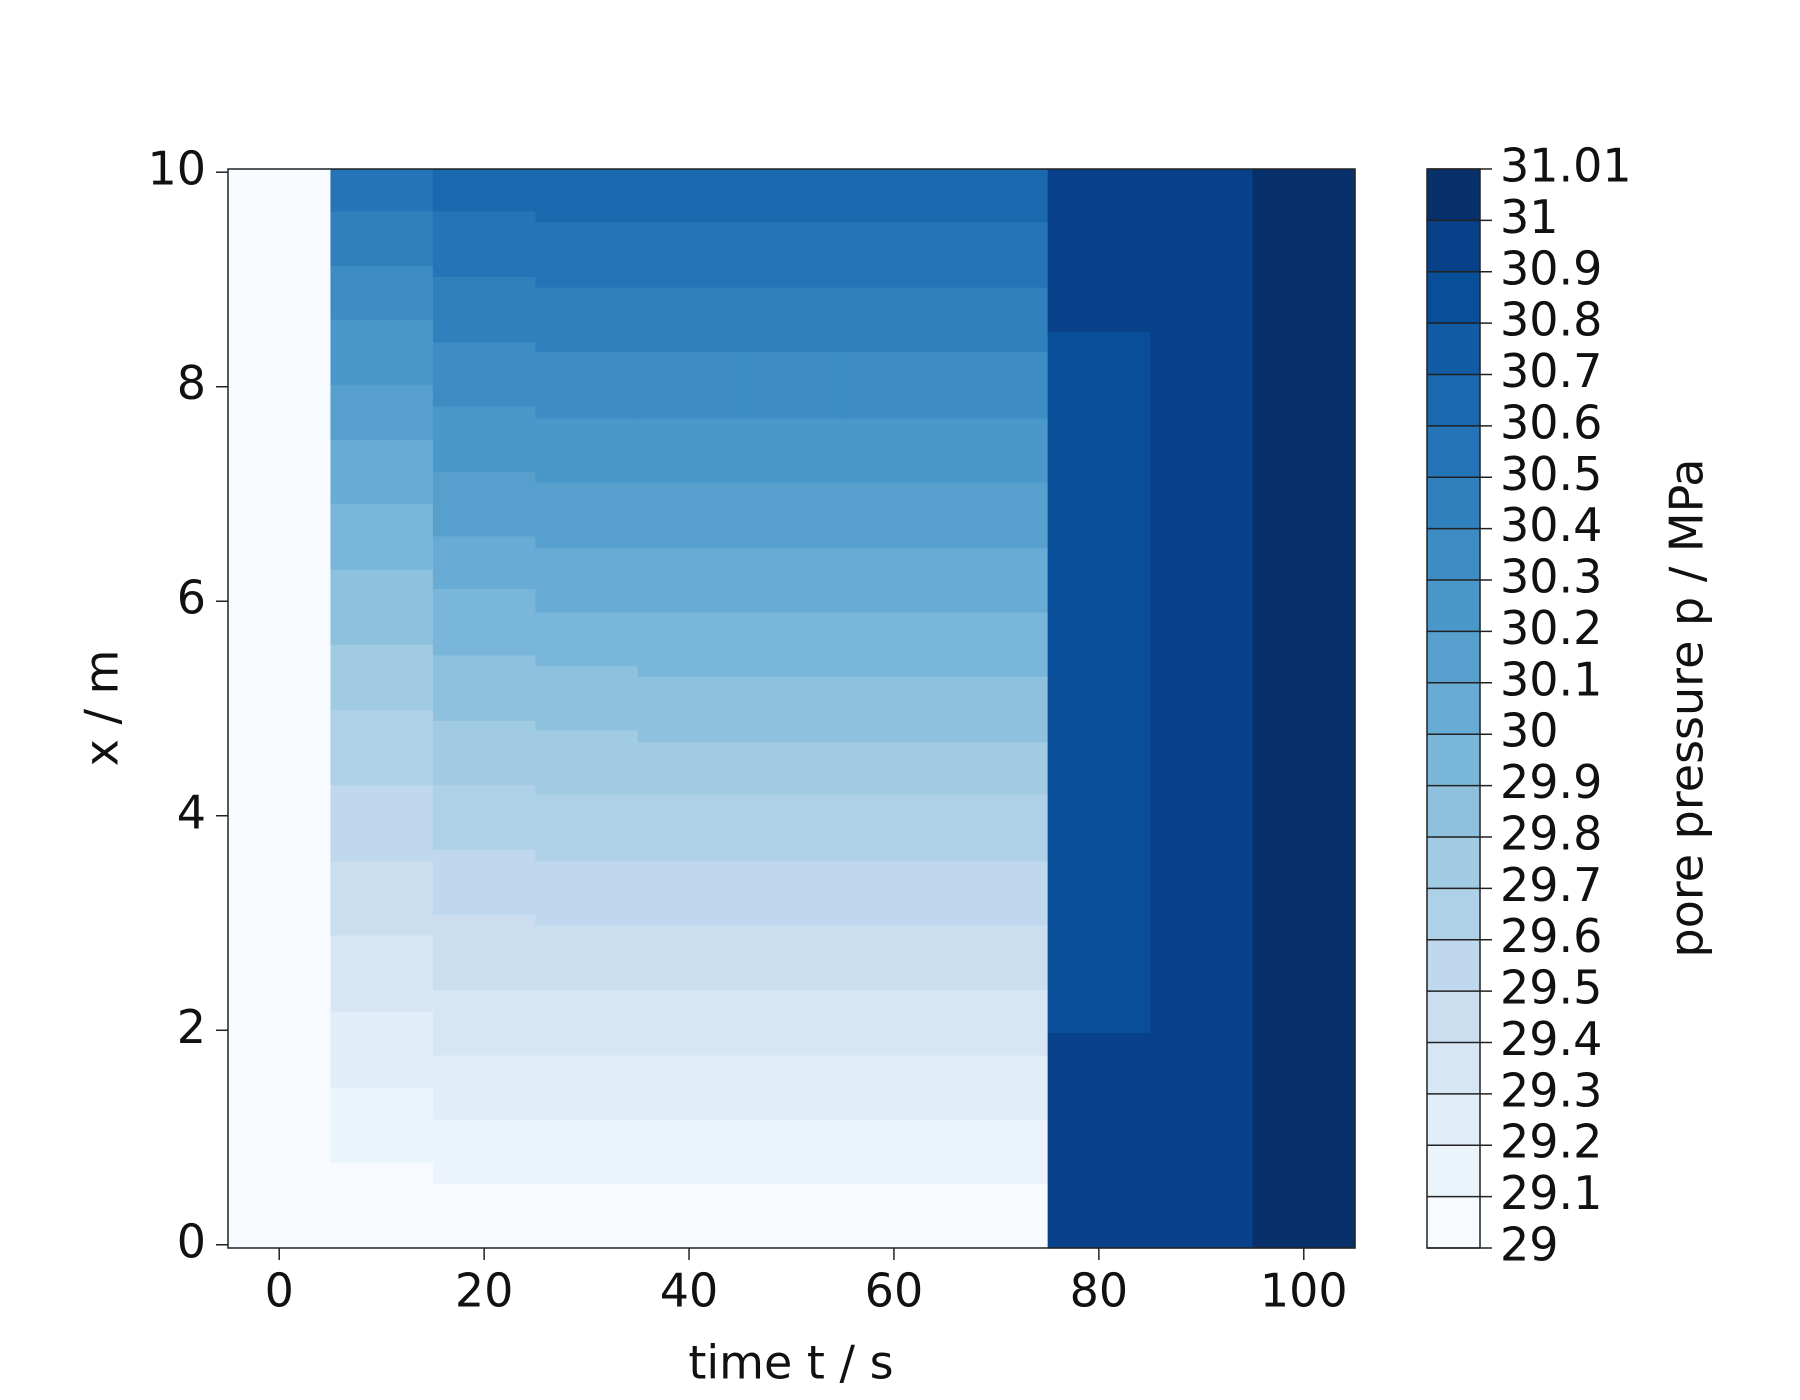 The width and height of the screenshot is (1800, 1400). What do you see at coordinates (1551, 885) in the screenshot?
I see `colorbar-tick-label: 29.7` at bounding box center [1551, 885].